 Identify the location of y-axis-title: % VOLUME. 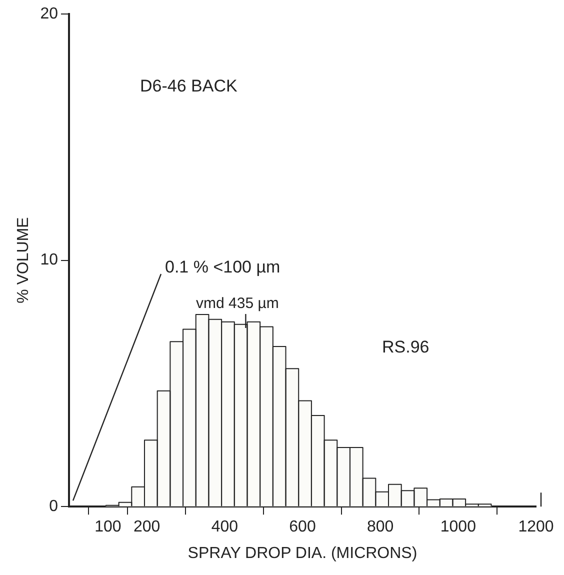
(23, 260).